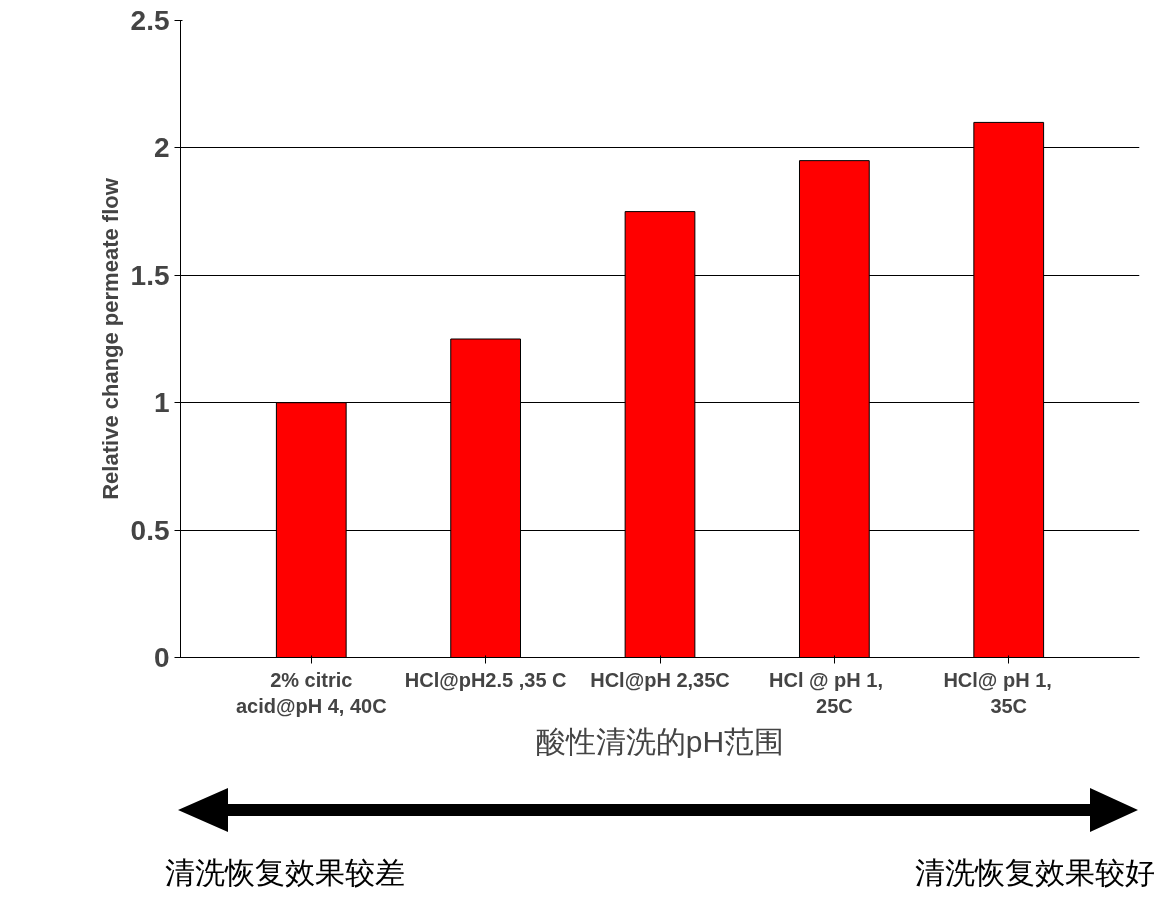 The width and height of the screenshot is (1159, 902). Describe the element at coordinates (161, 403) in the screenshot. I see `y-tick-label: 1` at that location.